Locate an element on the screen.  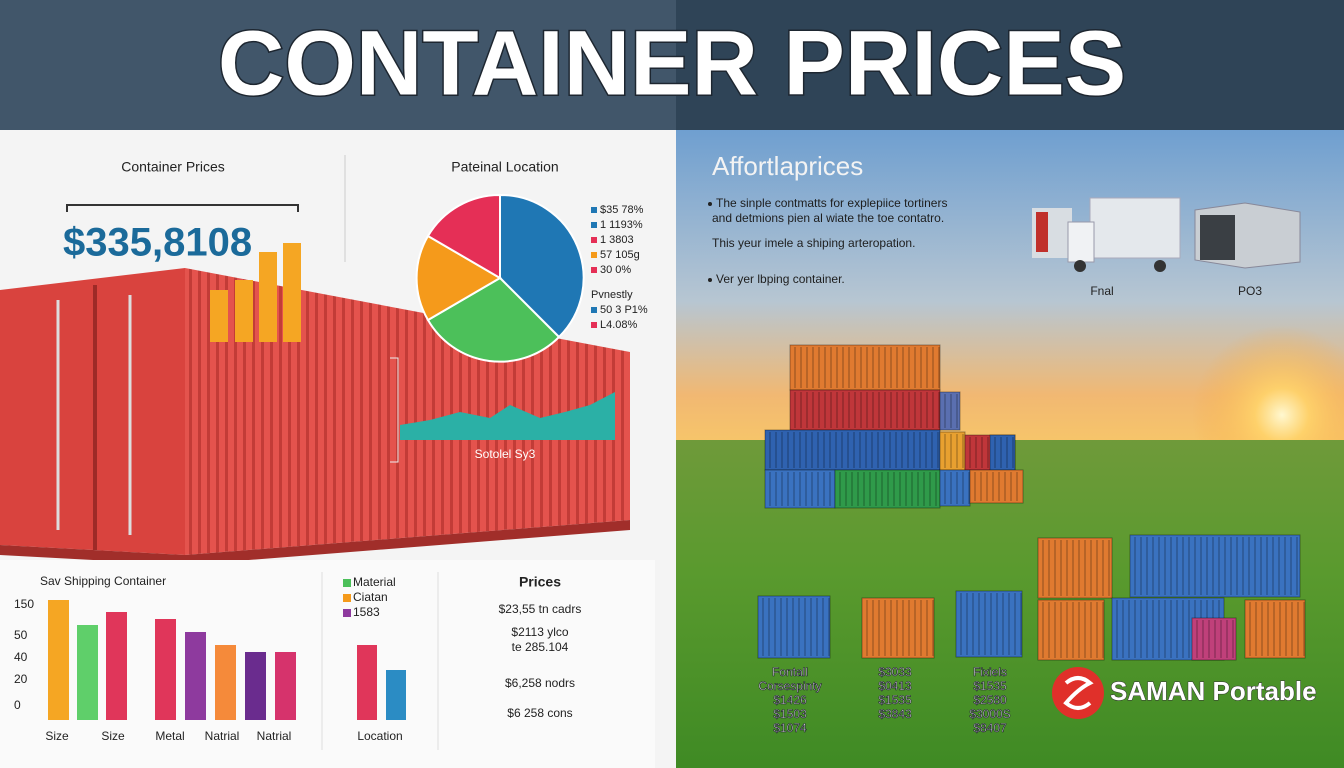
y-label: 150 is located at coordinates (24, 604).